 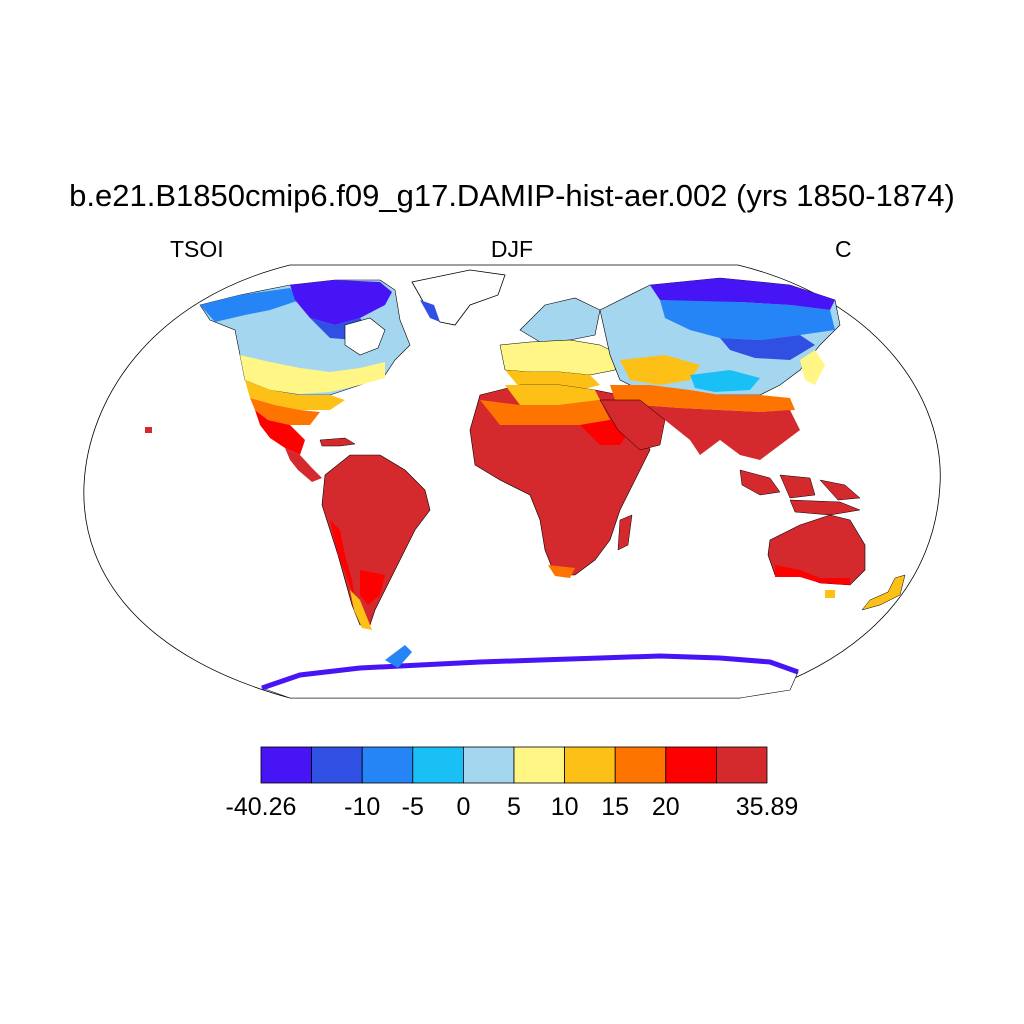 I want to click on colorbar-tick-label: 15, so click(x=615, y=807).